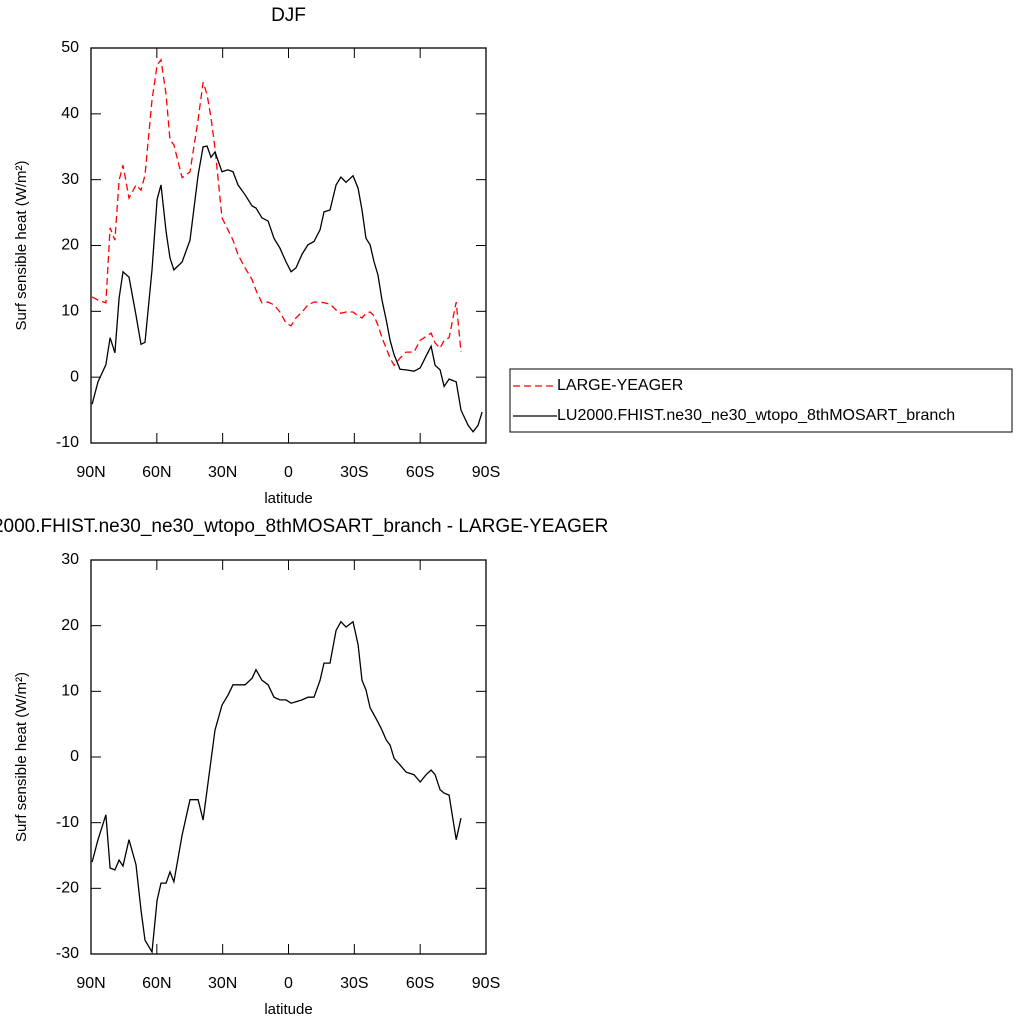 This screenshot has height=1024, width=1024. Describe the element at coordinates (67, 953) in the screenshot. I see `y-tick-label: -30` at that location.